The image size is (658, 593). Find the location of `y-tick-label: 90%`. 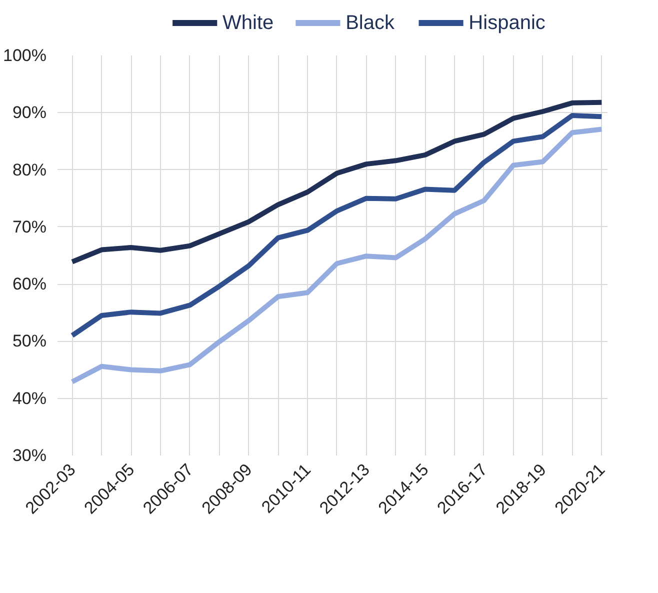

y-tick-label: 90% is located at coordinates (29, 112).